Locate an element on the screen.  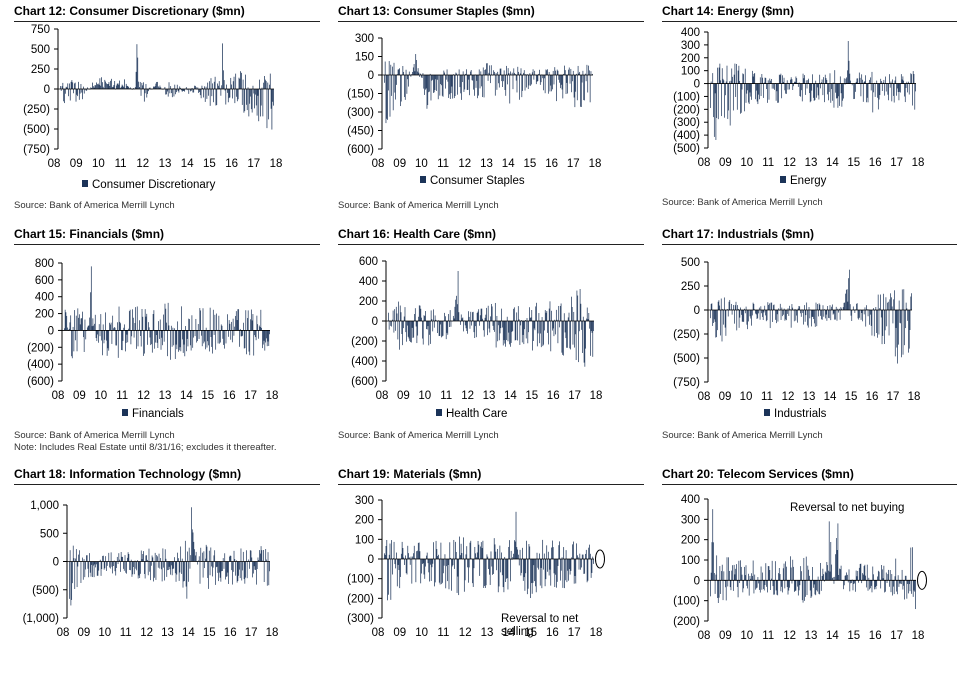
y-tick-label: 400 is located at coordinates (690, 33).